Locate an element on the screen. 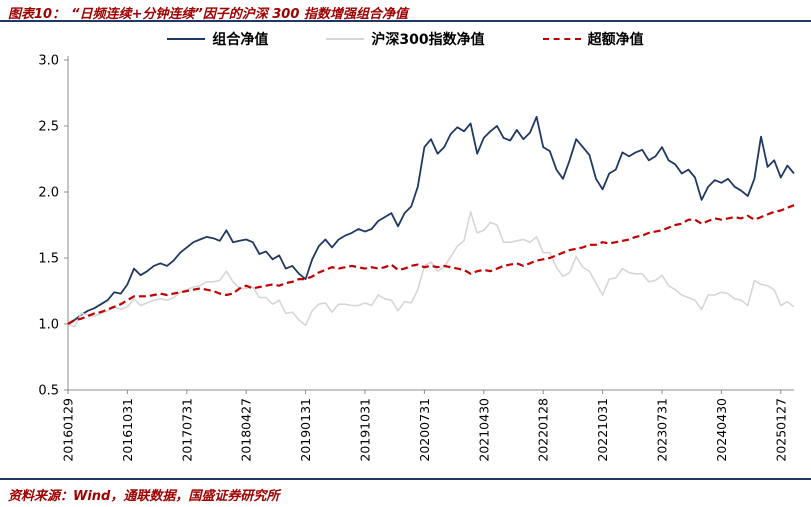  chart-legend: 组合净值 沪深300指数净值 超额净值 is located at coordinates (405, 37).